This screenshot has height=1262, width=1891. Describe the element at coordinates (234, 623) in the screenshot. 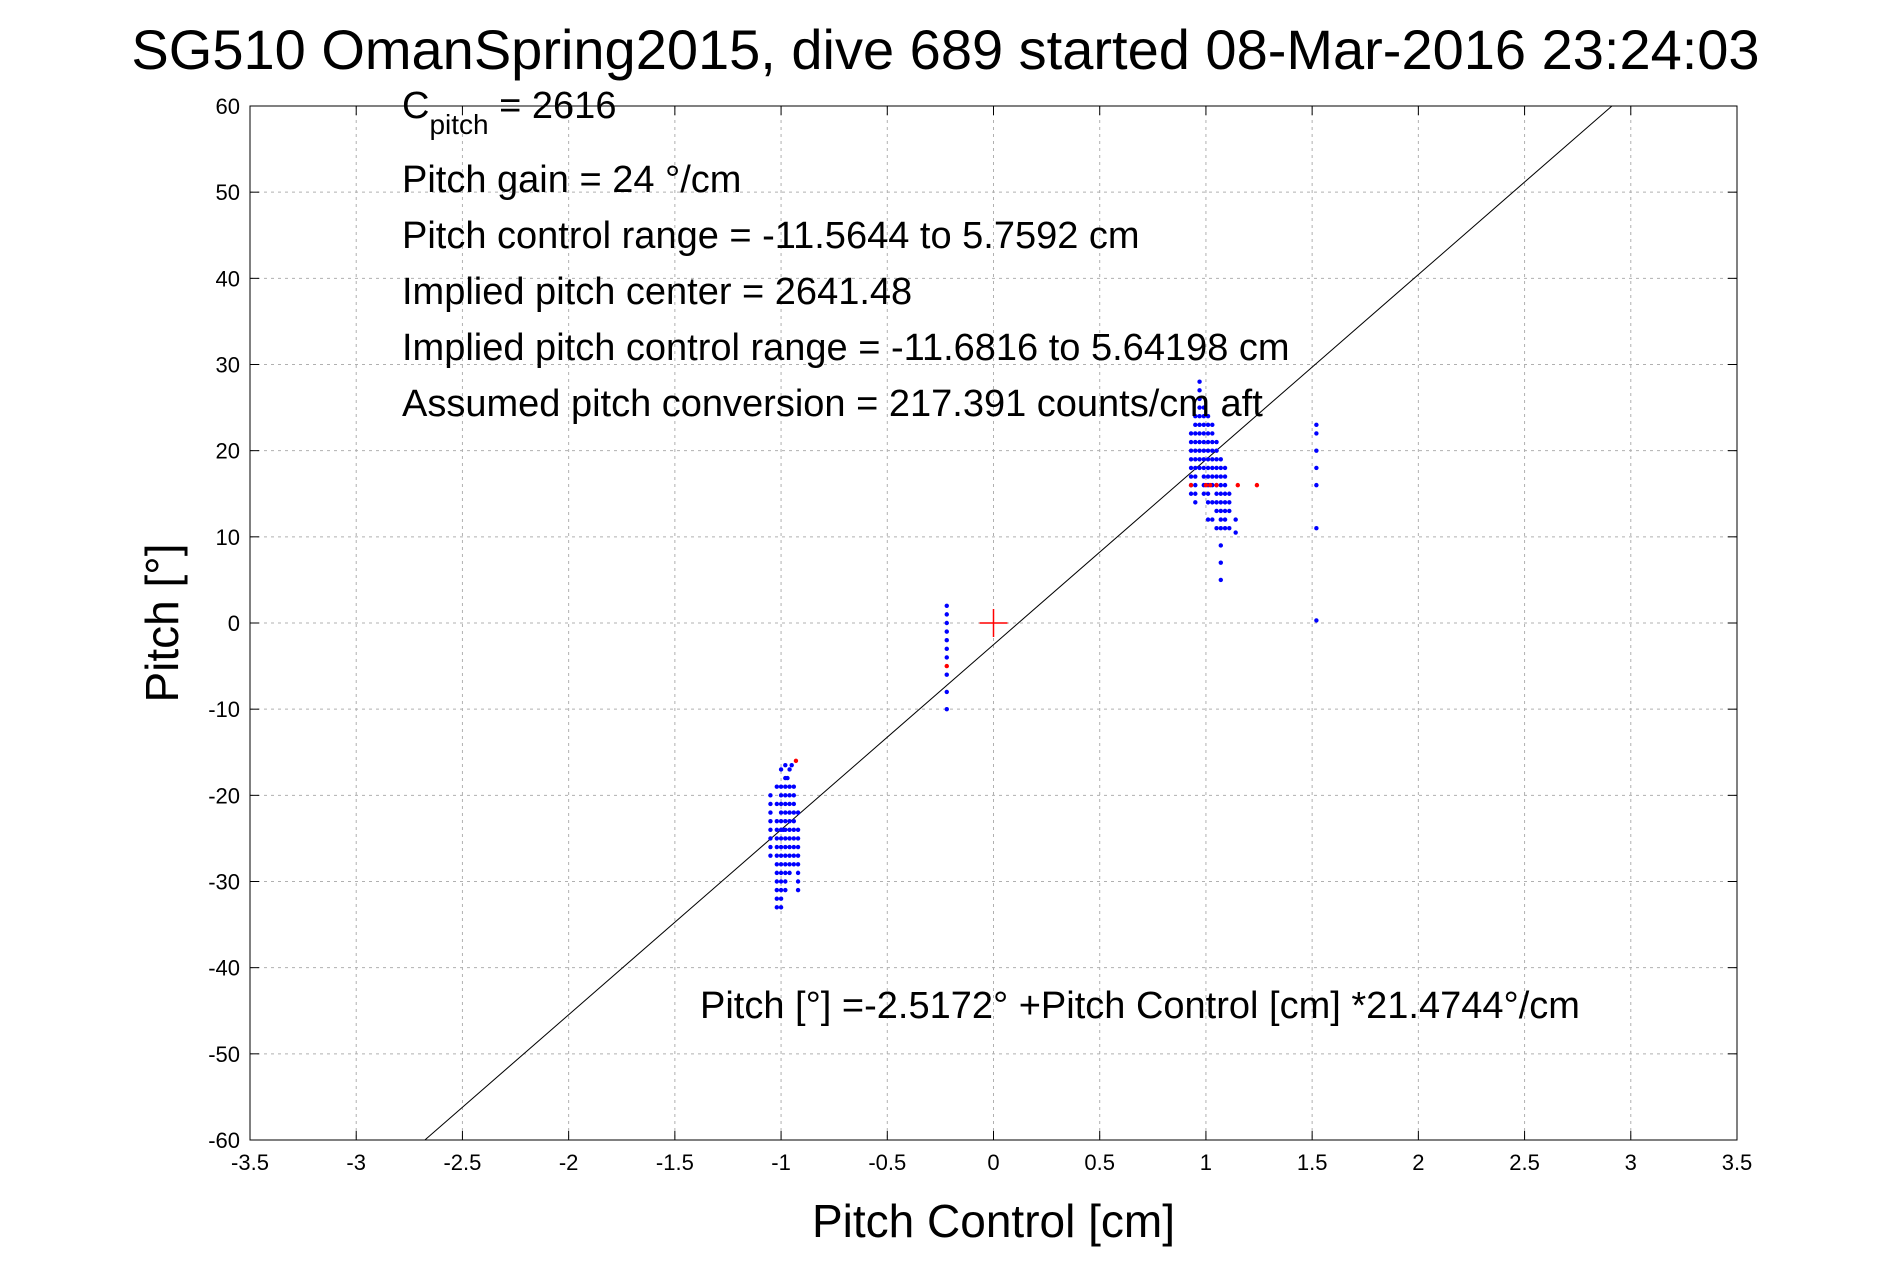

I see `y-tick-label: 0` at that location.